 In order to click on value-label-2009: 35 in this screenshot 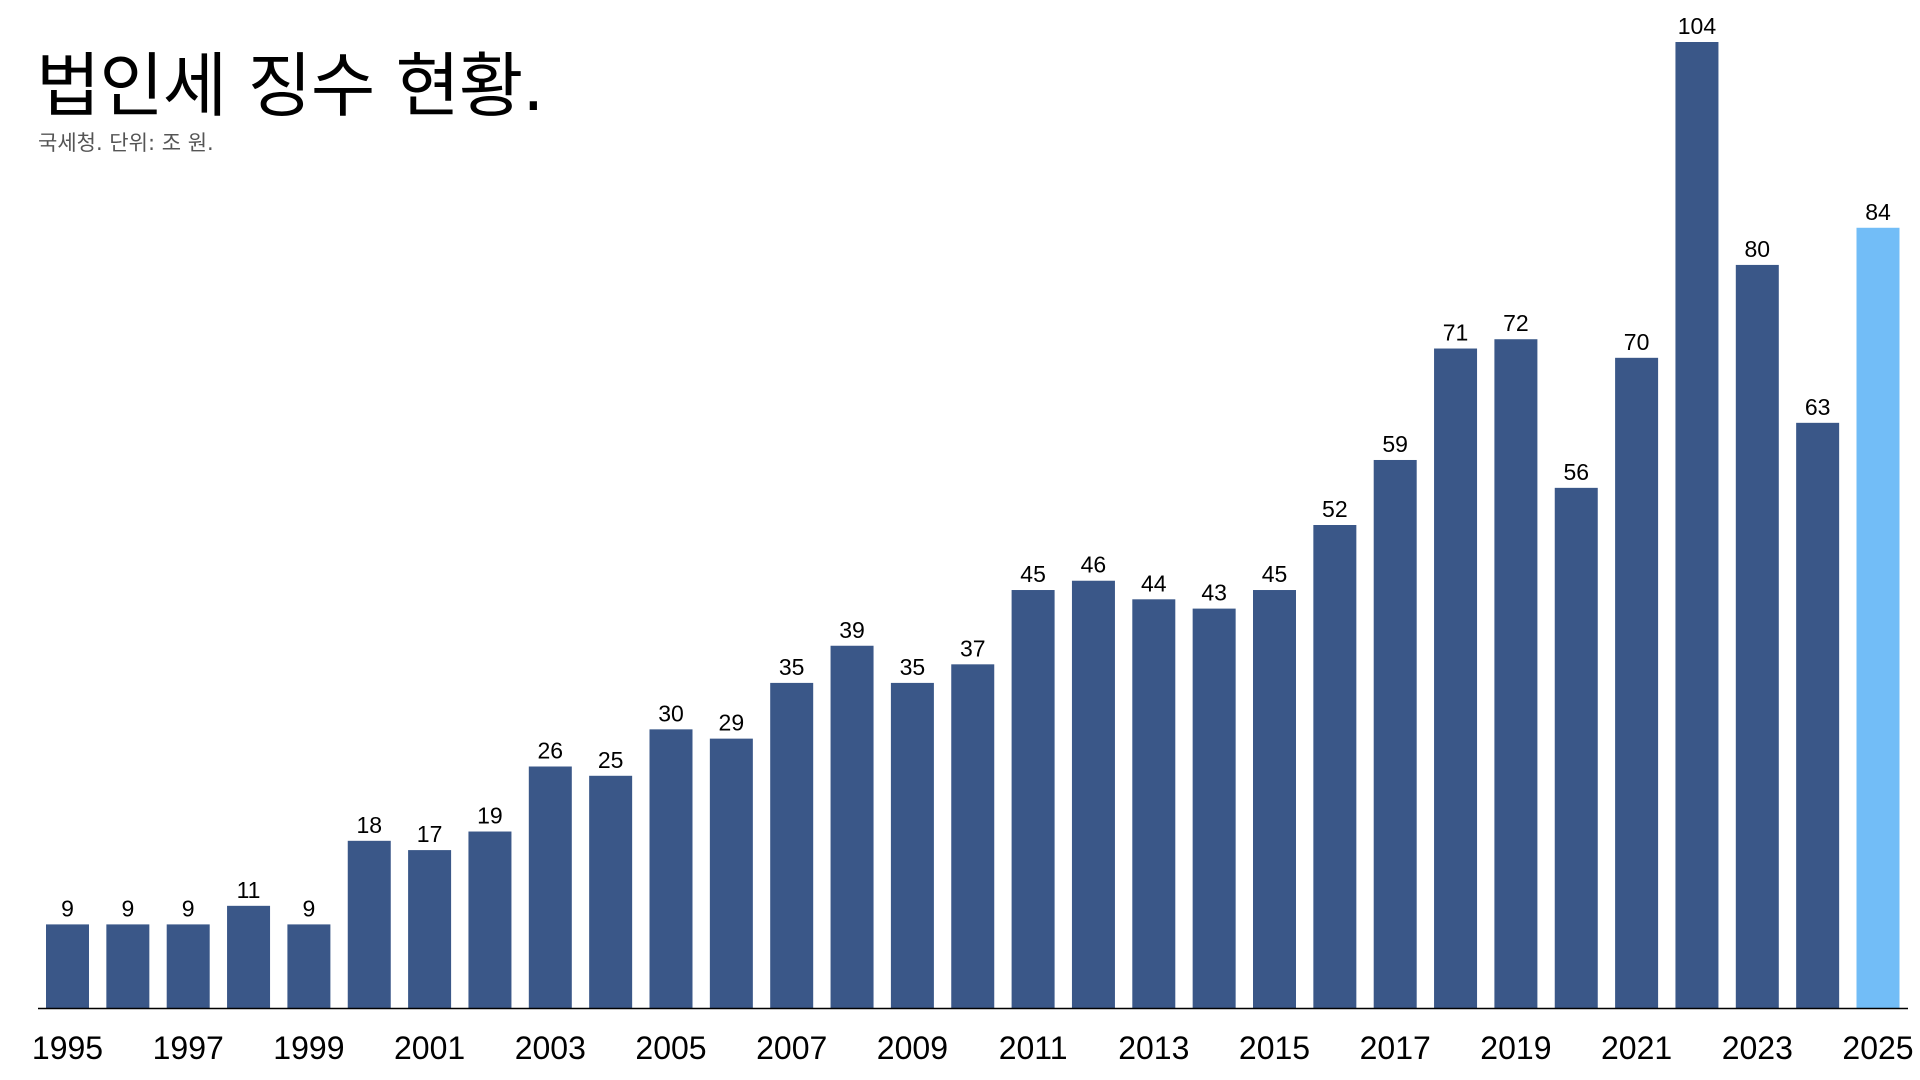, I will do `click(913, 667)`.